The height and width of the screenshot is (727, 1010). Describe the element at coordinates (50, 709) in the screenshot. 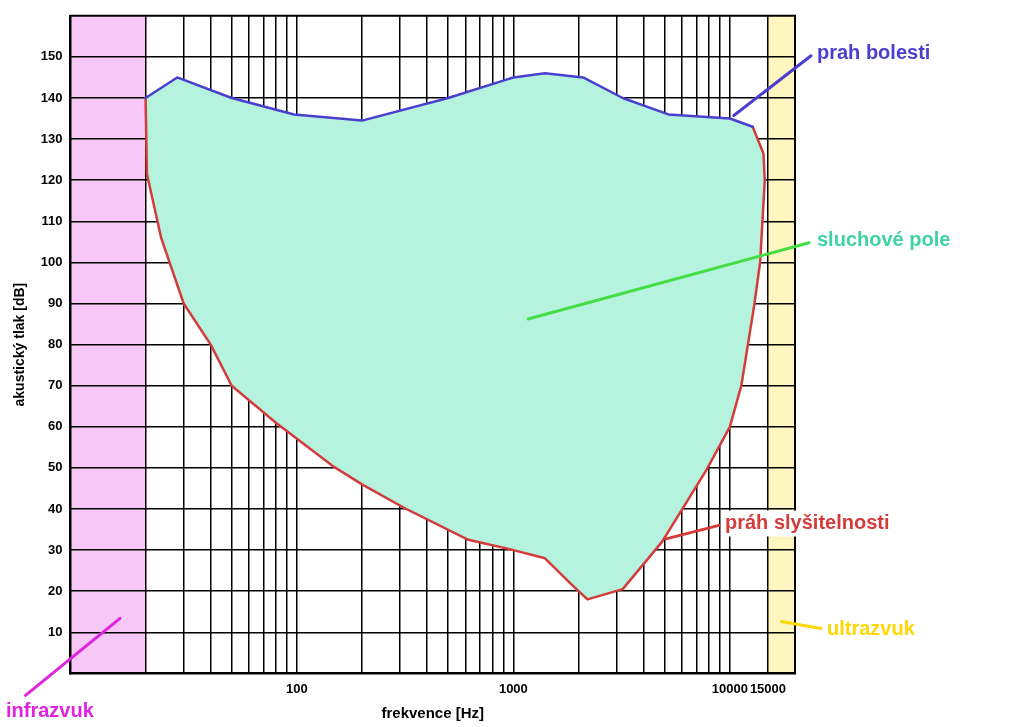

I see `band-label: infrazvuk` at that location.